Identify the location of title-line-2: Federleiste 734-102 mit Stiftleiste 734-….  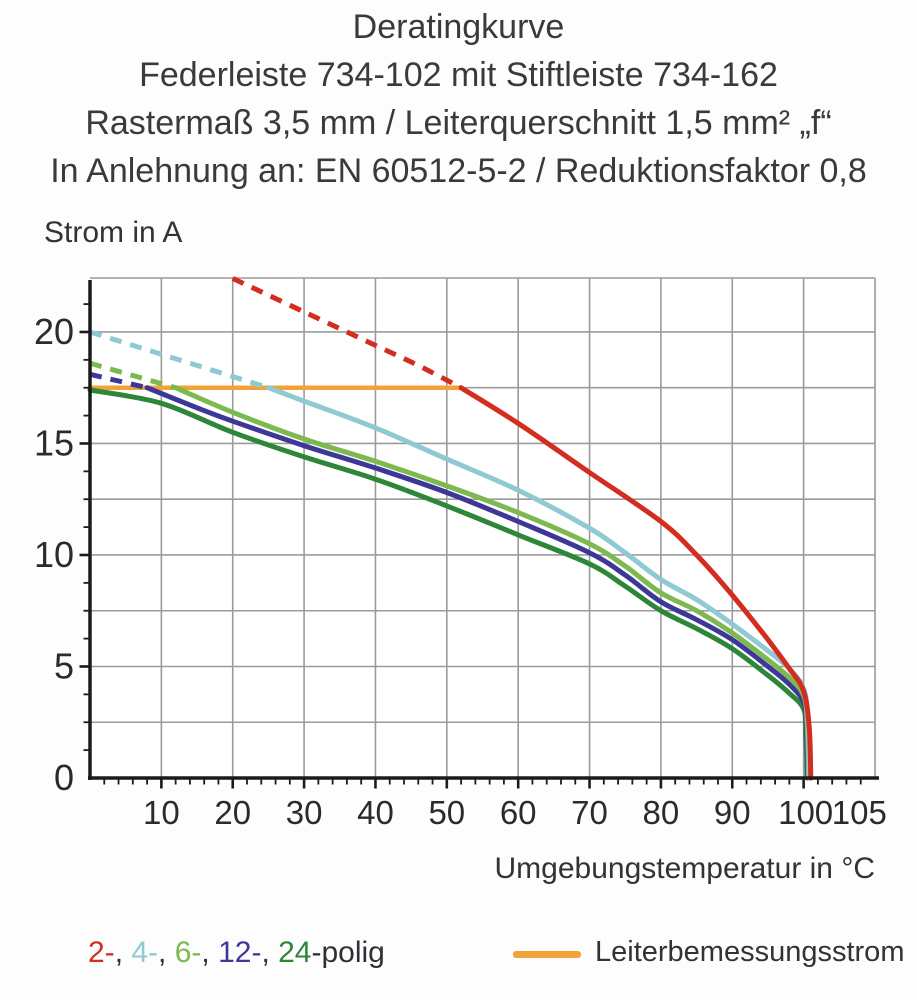
(458, 74).